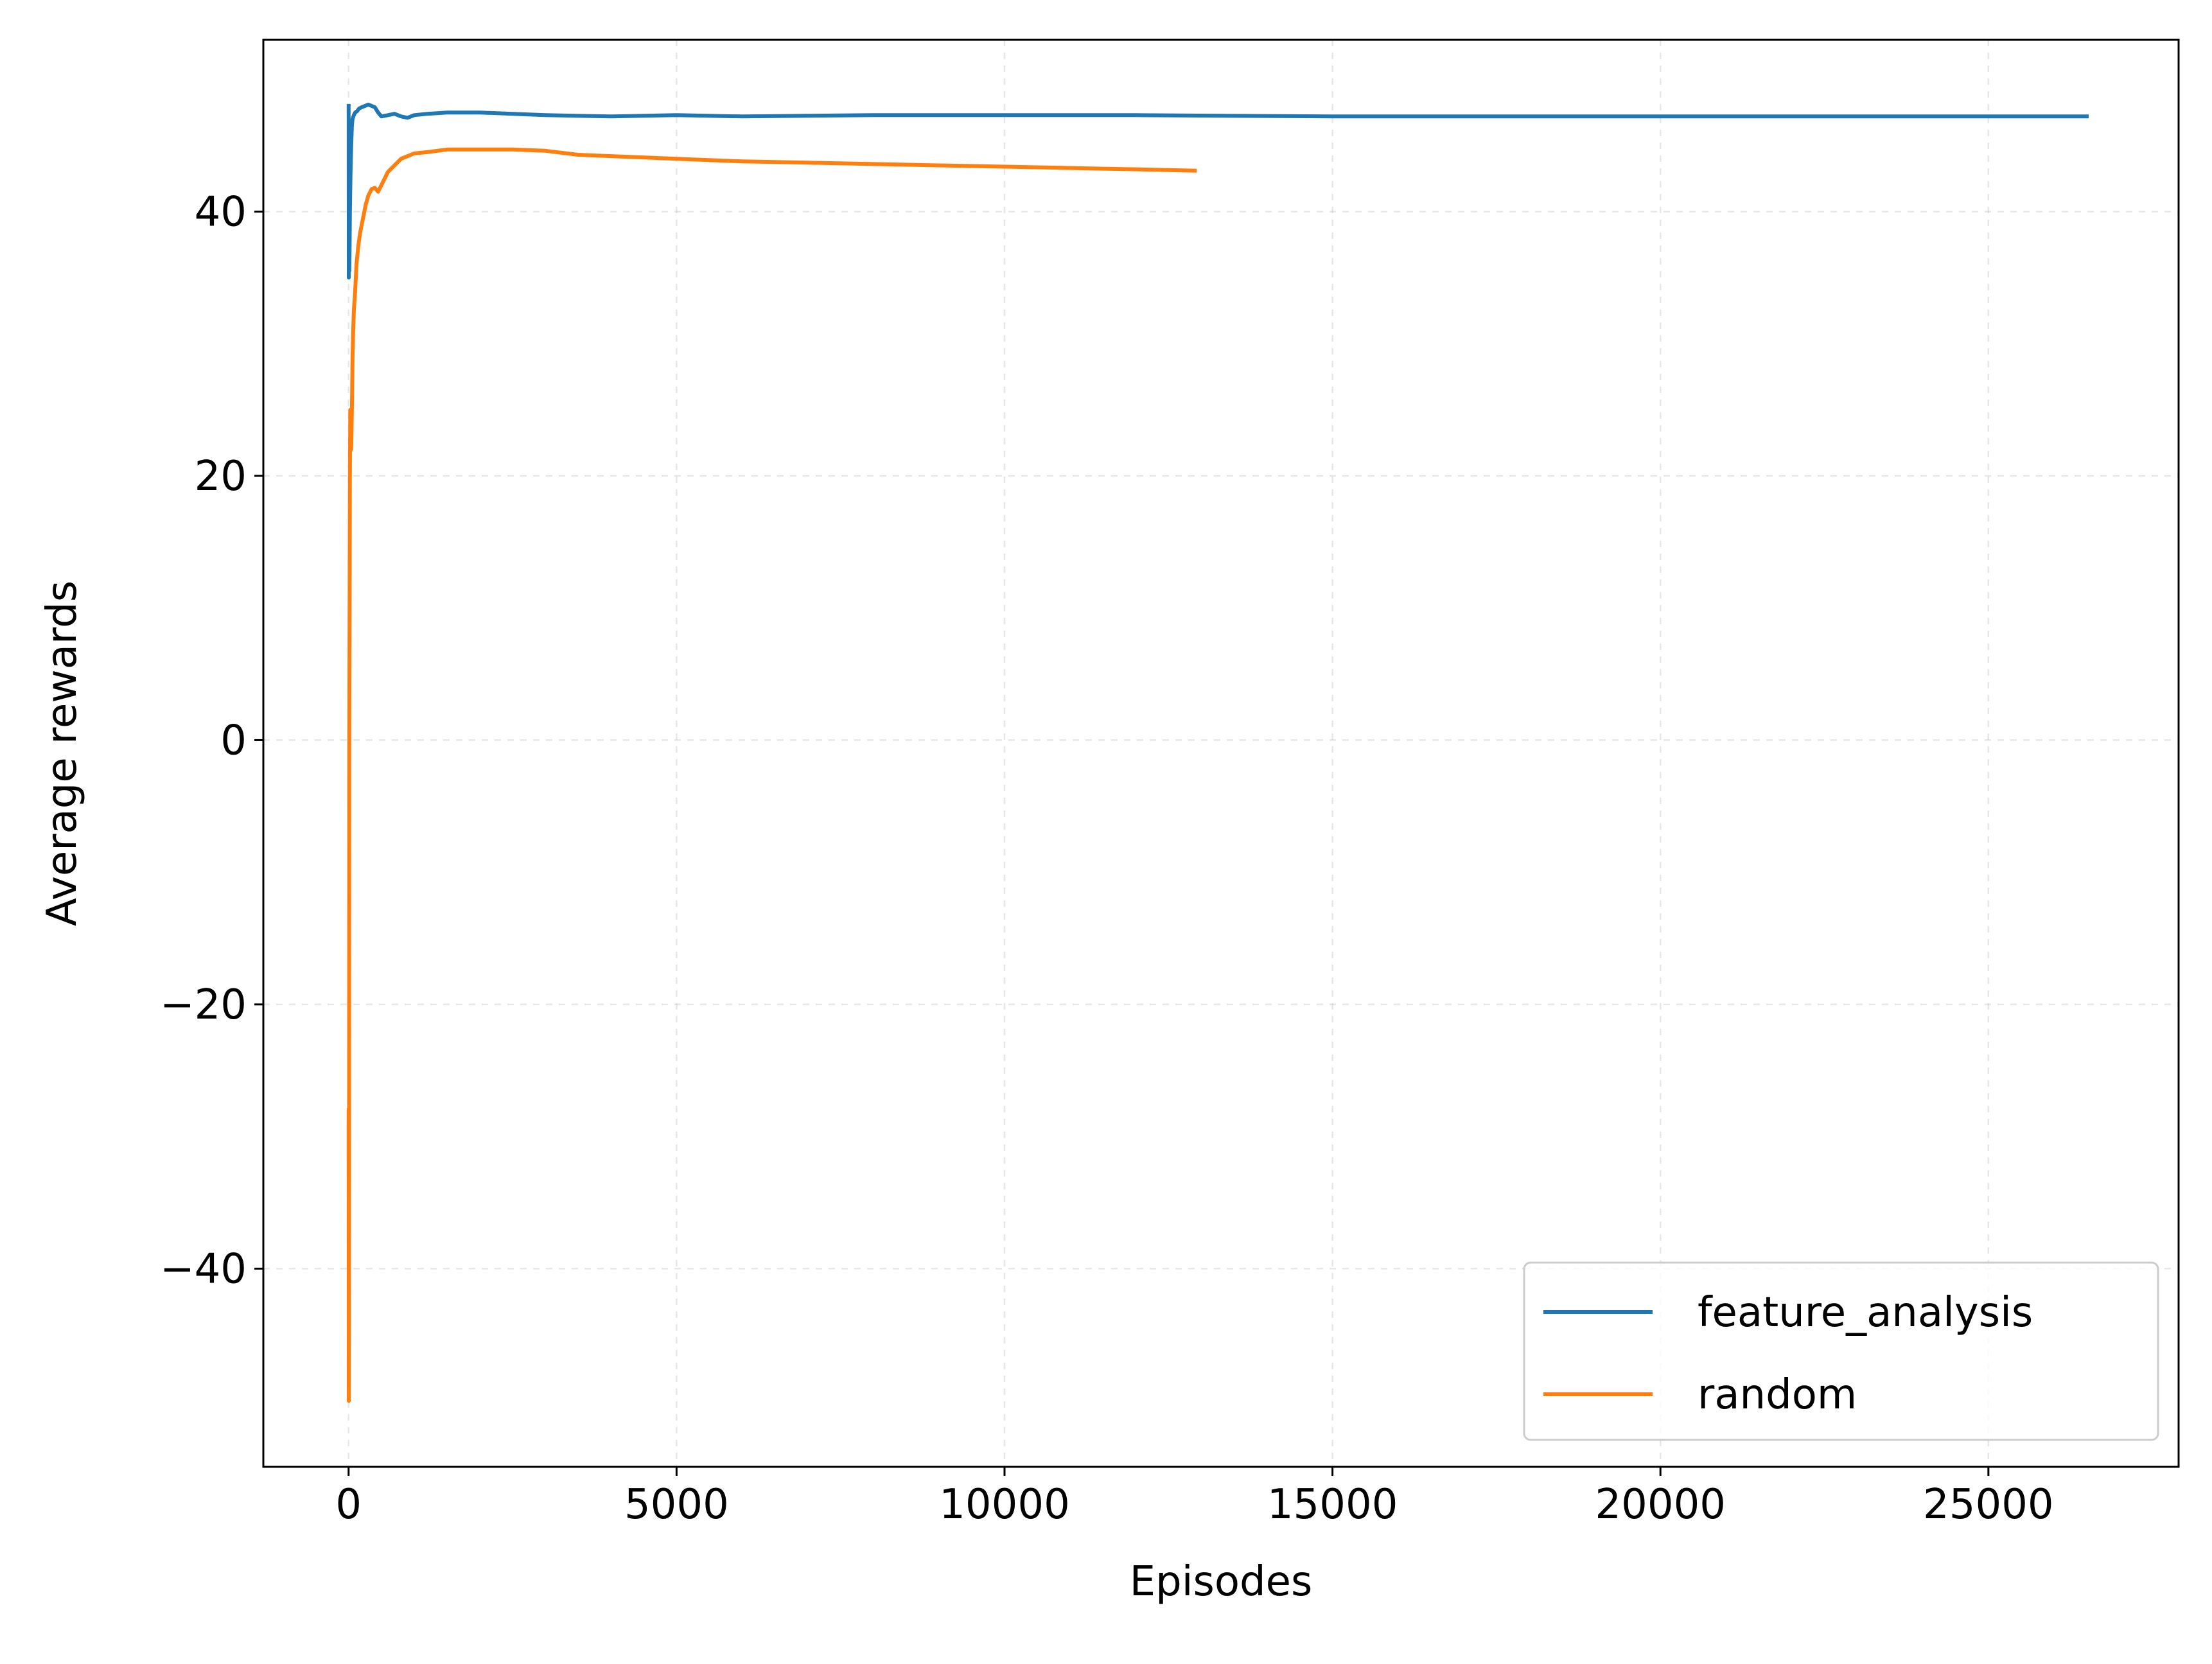  What do you see at coordinates (204, 1269) in the screenshot?
I see `y-tick-label: −40` at bounding box center [204, 1269].